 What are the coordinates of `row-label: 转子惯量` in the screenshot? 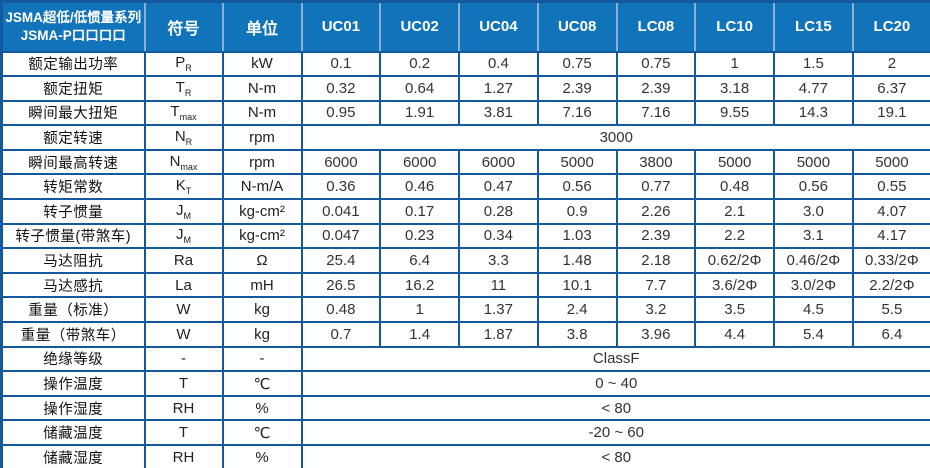 It's located at (73, 211).